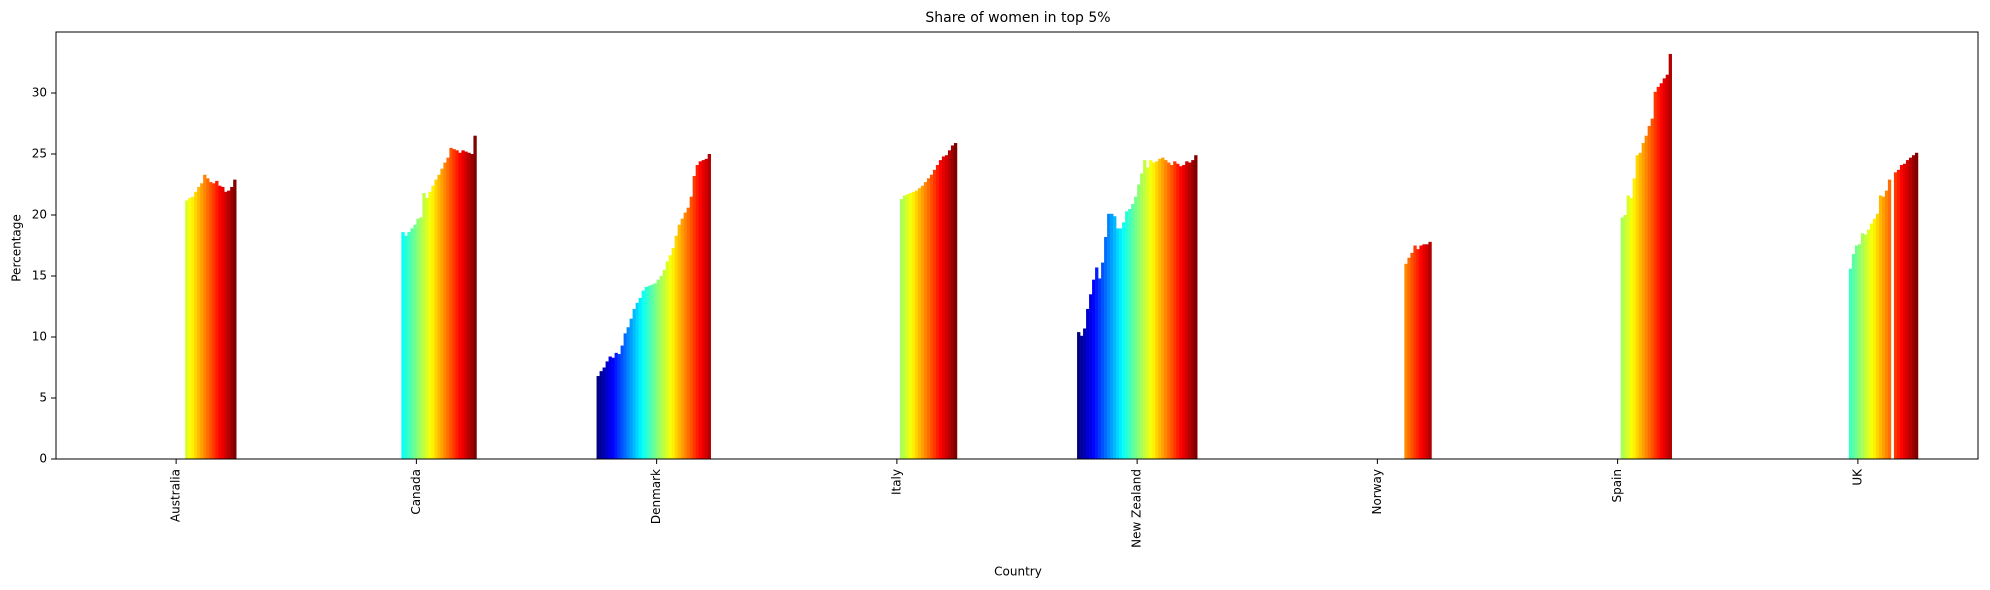 The width and height of the screenshot is (1990, 590). I want to click on y-tick-label: 5, so click(43, 398).